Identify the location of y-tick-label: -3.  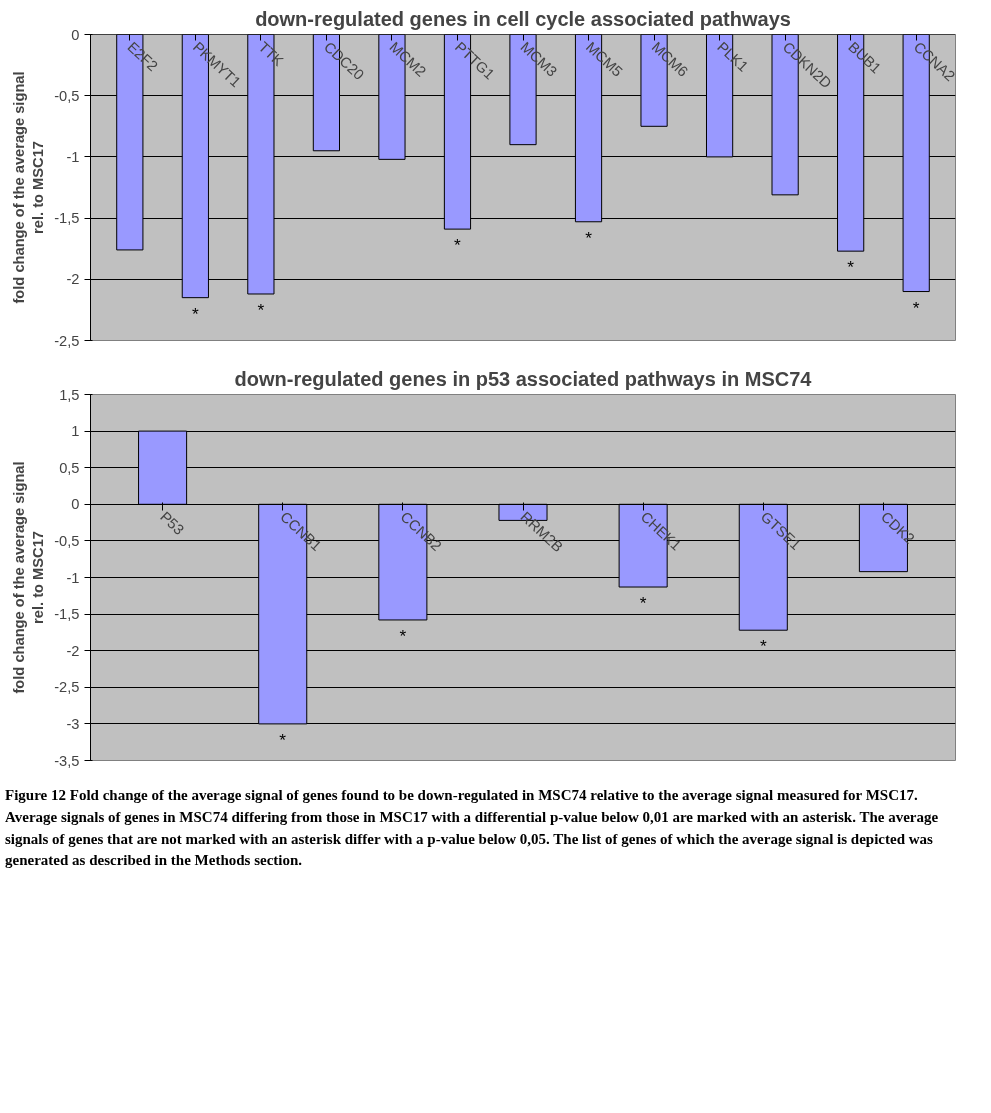
(73, 723).